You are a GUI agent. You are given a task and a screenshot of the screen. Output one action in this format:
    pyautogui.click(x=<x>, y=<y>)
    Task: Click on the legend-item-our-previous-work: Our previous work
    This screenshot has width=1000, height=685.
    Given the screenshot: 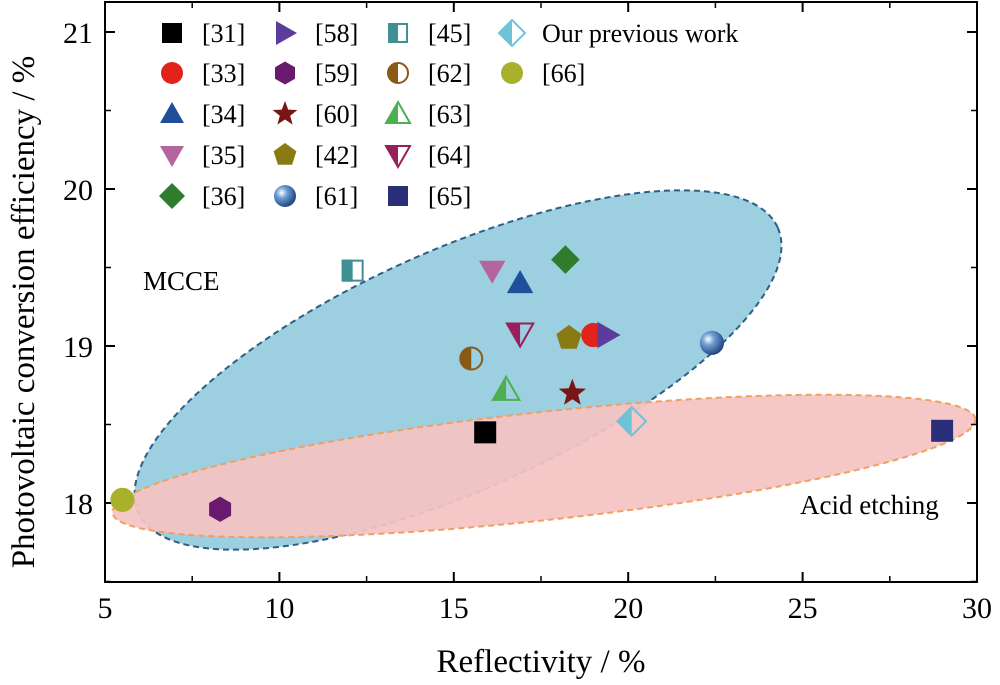 What is the action you would take?
    pyautogui.click(x=617, y=33)
    